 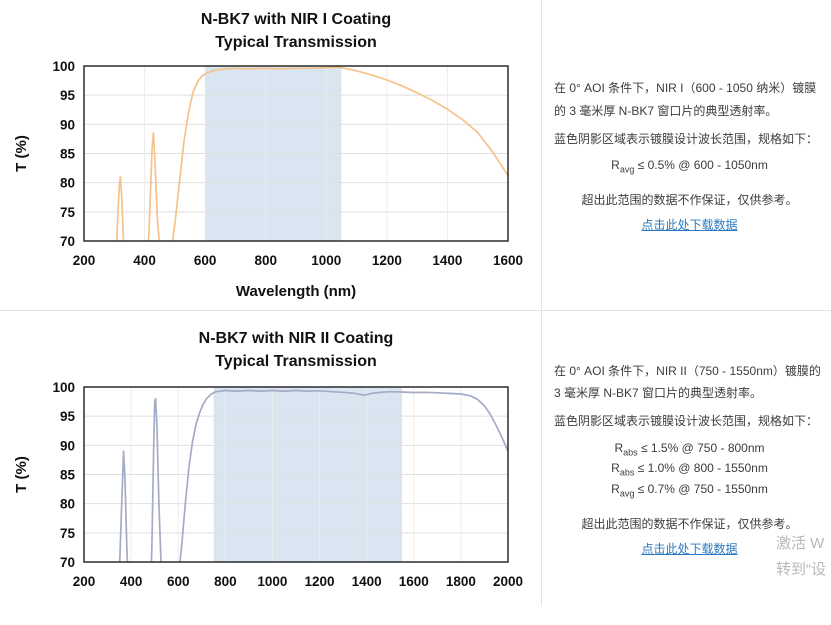 What do you see at coordinates (296, 338) in the screenshot?
I see `chart-title-line1: N-BK7 with NIR II Coating` at bounding box center [296, 338].